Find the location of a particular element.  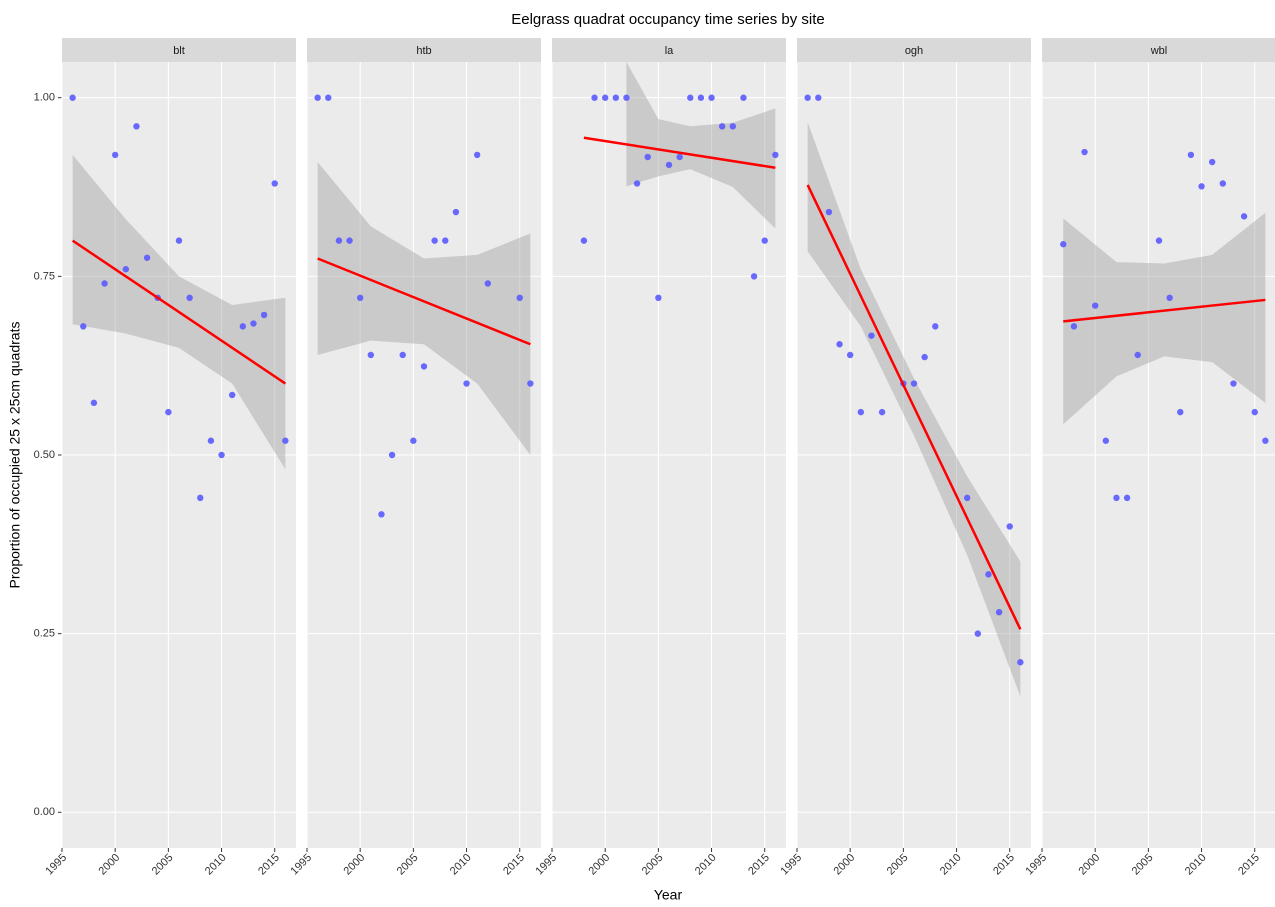

x-axis-title: Year is located at coordinates (668, 895).